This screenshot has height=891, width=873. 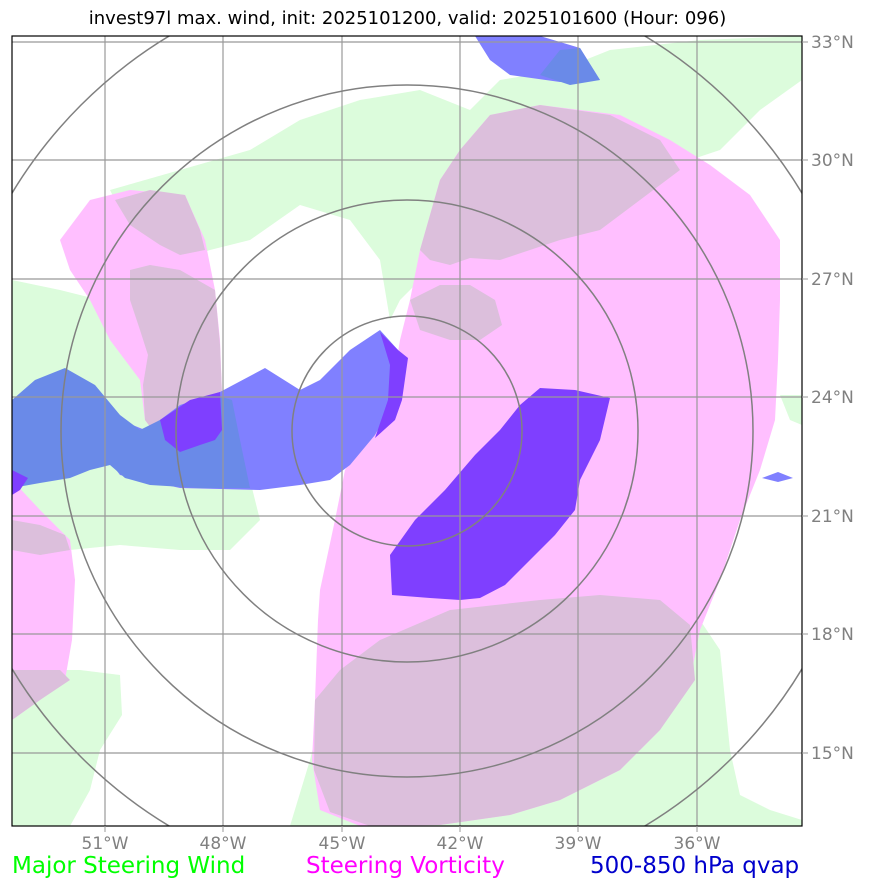 I want to click on range-ring, so click(x=407, y=431).